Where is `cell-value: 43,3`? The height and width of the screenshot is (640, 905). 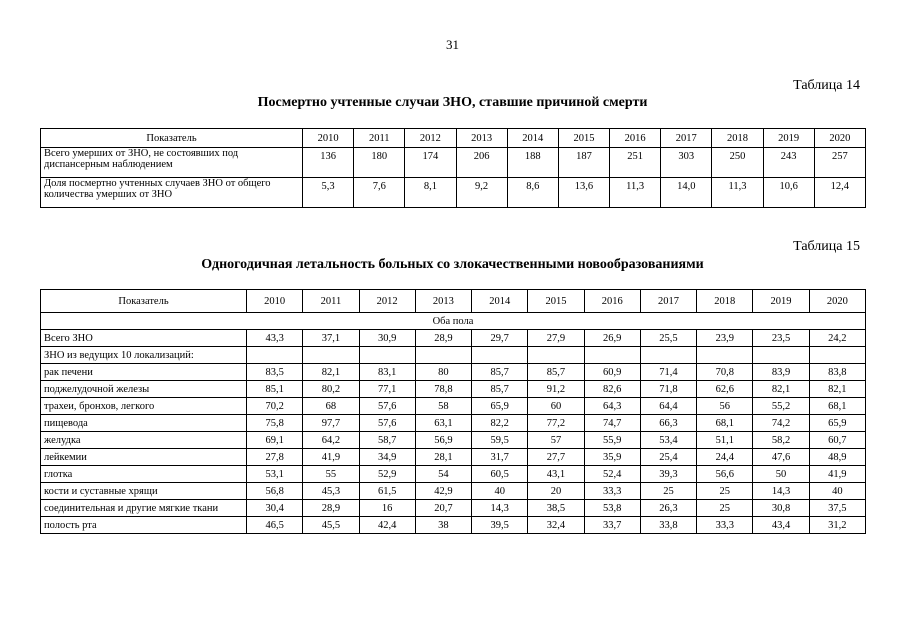 cell-value: 43,3 is located at coordinates (274, 338).